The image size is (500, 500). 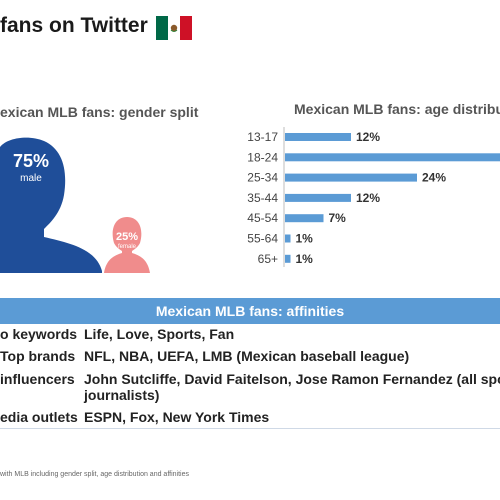 I want to click on row-value-media: ESPN, Fox, New York Times, so click(x=177, y=417).